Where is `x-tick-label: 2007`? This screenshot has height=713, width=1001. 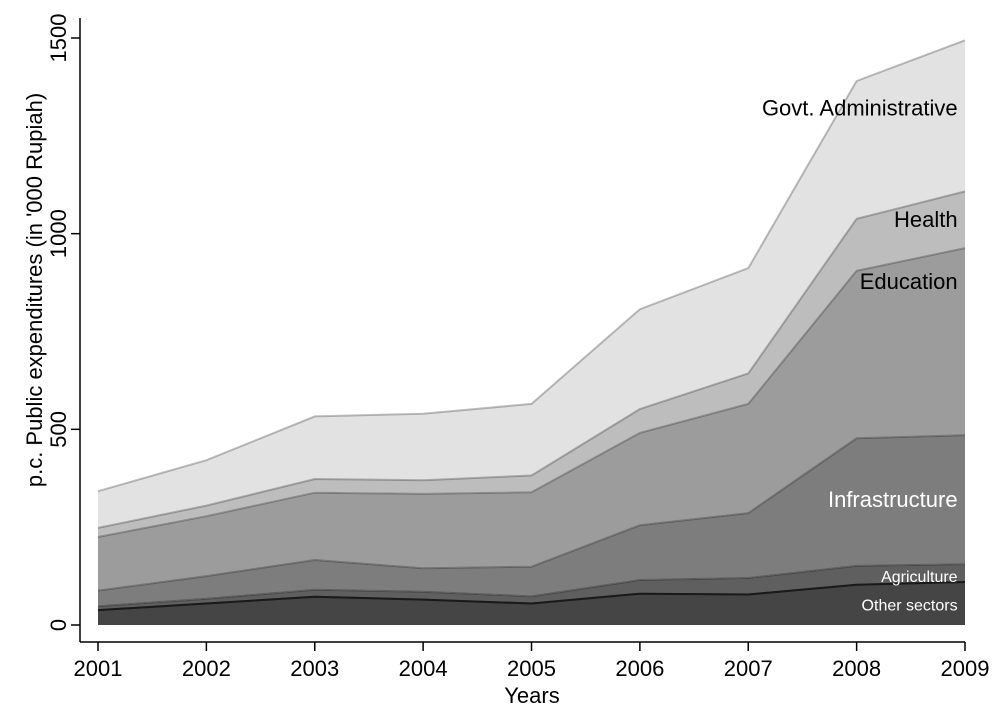 x-tick-label: 2007 is located at coordinates (748, 668).